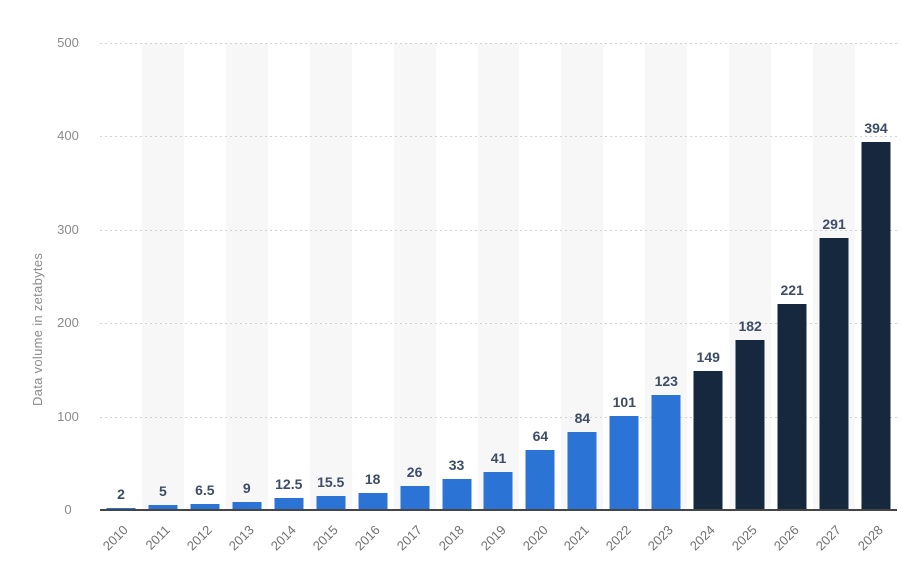 The width and height of the screenshot is (902, 587). Describe the element at coordinates (457, 494) in the screenshot. I see `bar-2018` at that location.